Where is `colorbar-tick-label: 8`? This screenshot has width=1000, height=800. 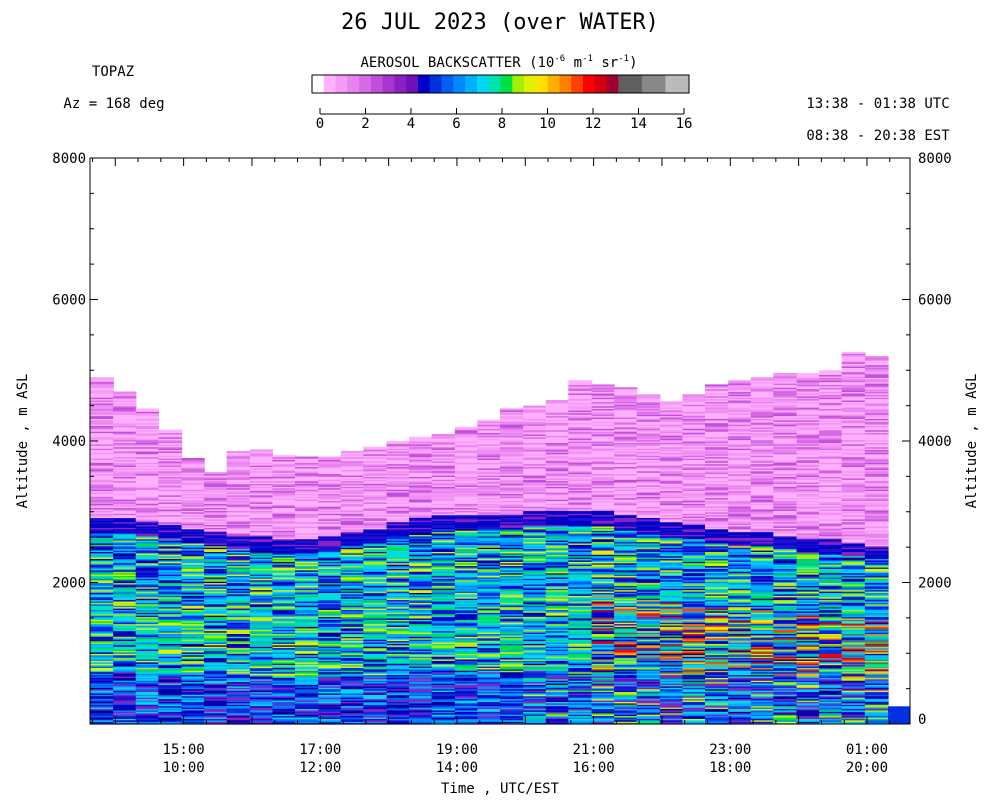
colorbar-tick-label: 8 is located at coordinates (502, 124).